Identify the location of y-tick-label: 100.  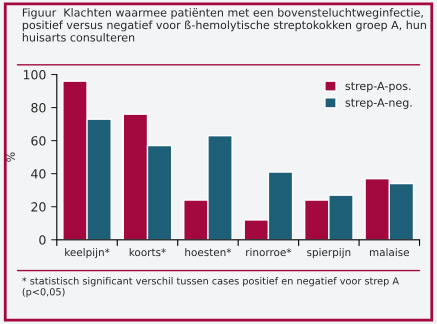
(35, 75).